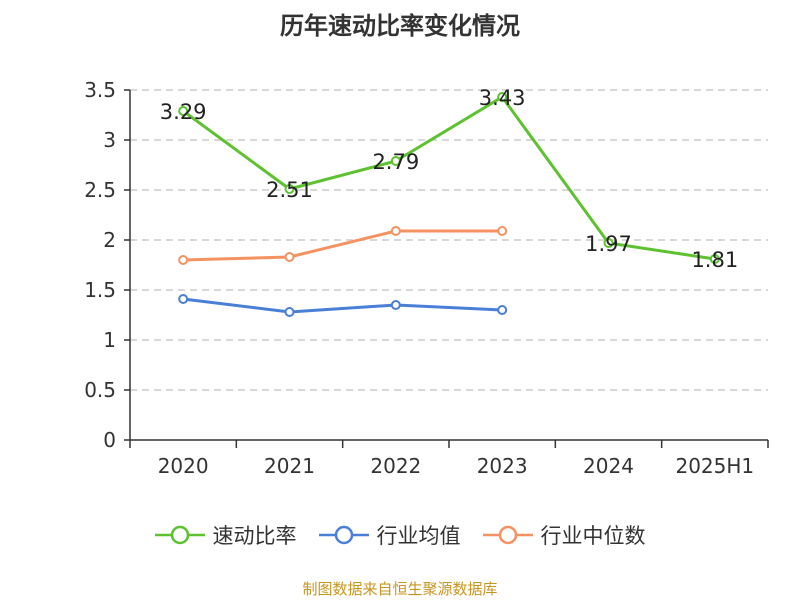 The image size is (800, 600). Describe the element at coordinates (608, 466) in the screenshot. I see `x-tick-label: 2024` at that location.